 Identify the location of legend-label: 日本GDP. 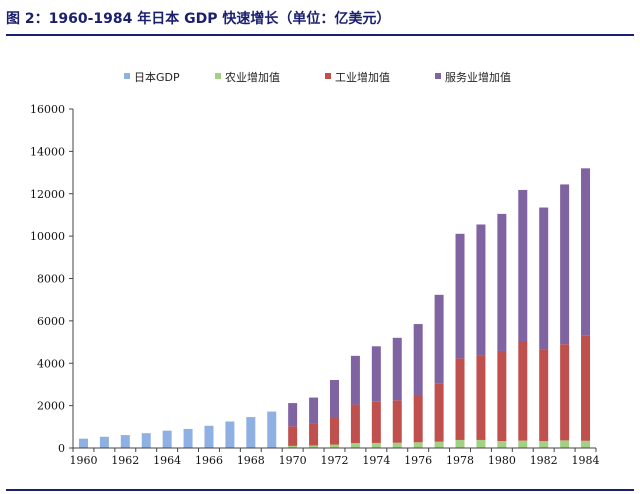
(157, 77).